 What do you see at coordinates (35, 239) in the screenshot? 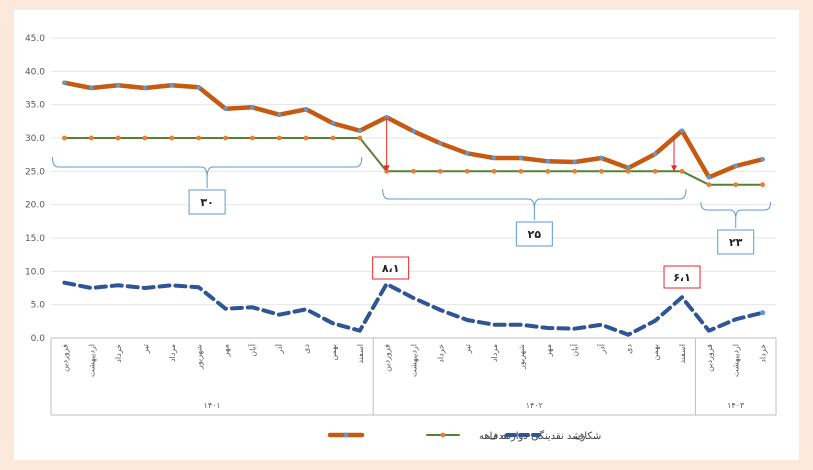
I see `y-tick-label: 15.0` at bounding box center [35, 239].